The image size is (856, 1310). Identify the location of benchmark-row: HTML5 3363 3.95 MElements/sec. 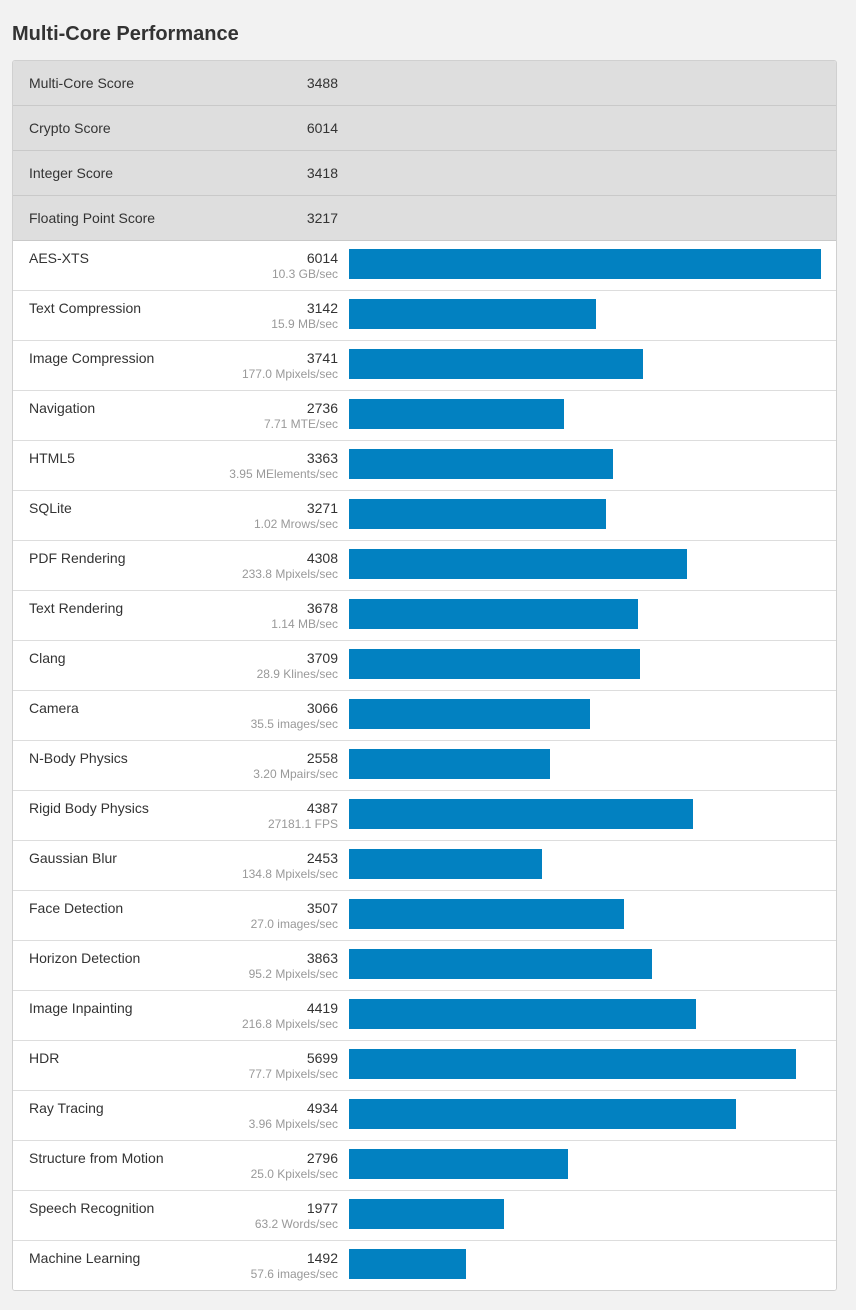
(424, 466).